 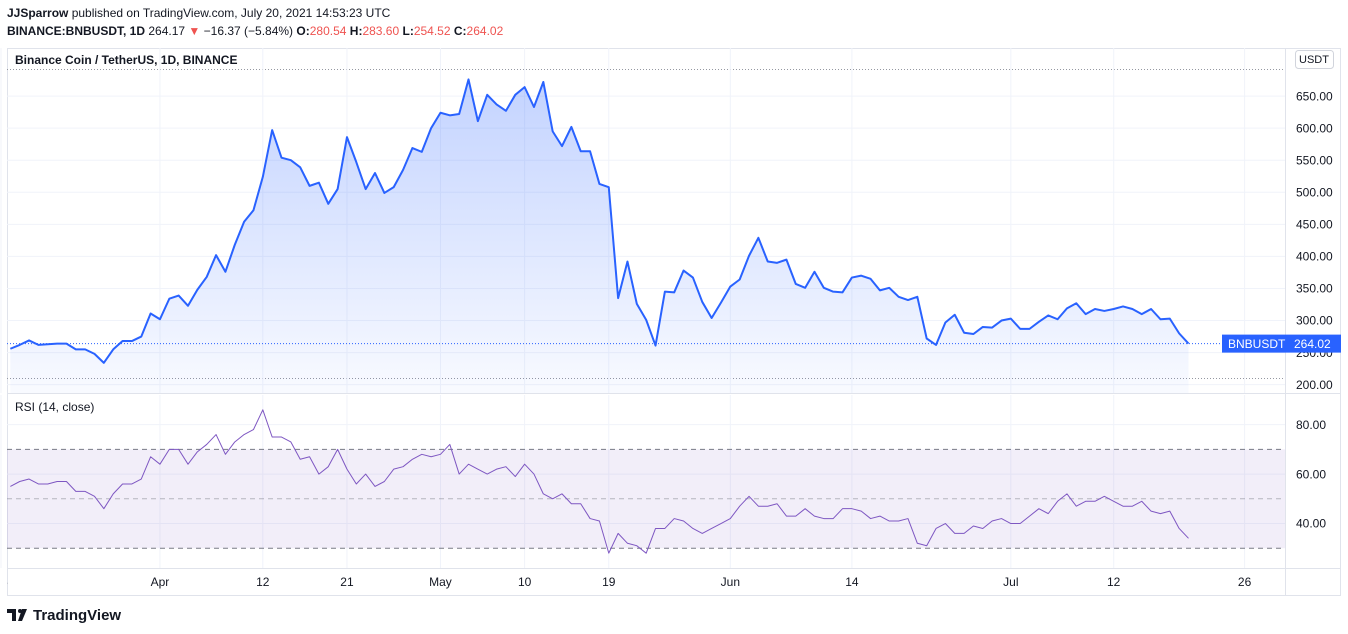 I want to click on price-tag, so click(x=1281, y=343).